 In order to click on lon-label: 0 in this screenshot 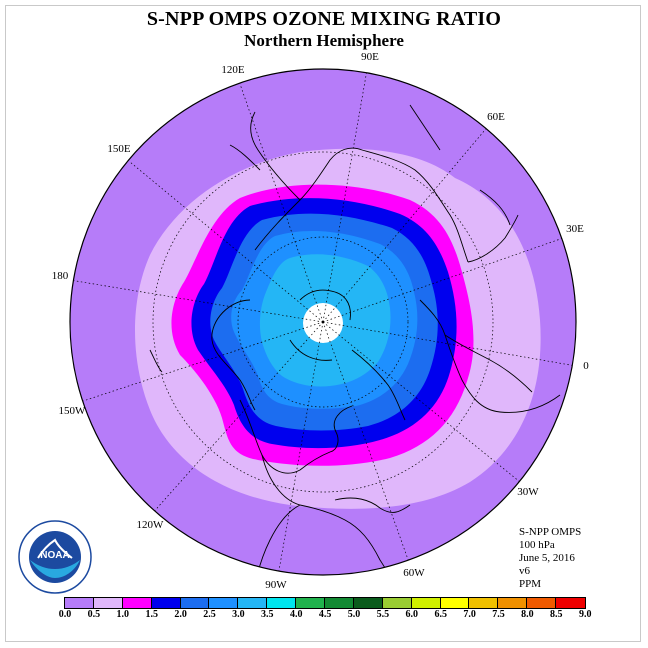, I will do `click(586, 366)`.